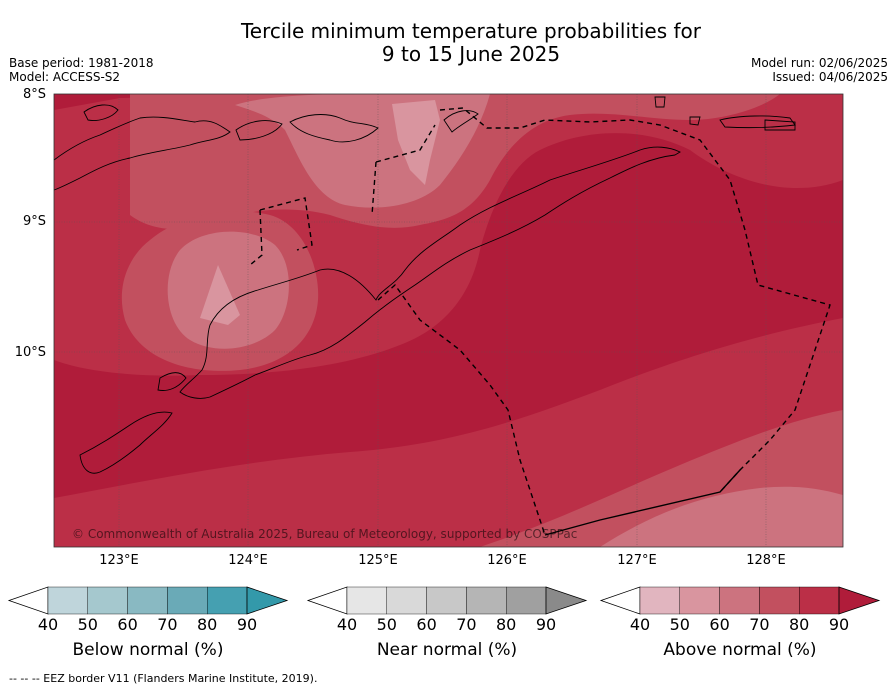 The height and width of the screenshot is (690, 896). I want to click on model-name: Model: ACCESS-S2, so click(65, 77).